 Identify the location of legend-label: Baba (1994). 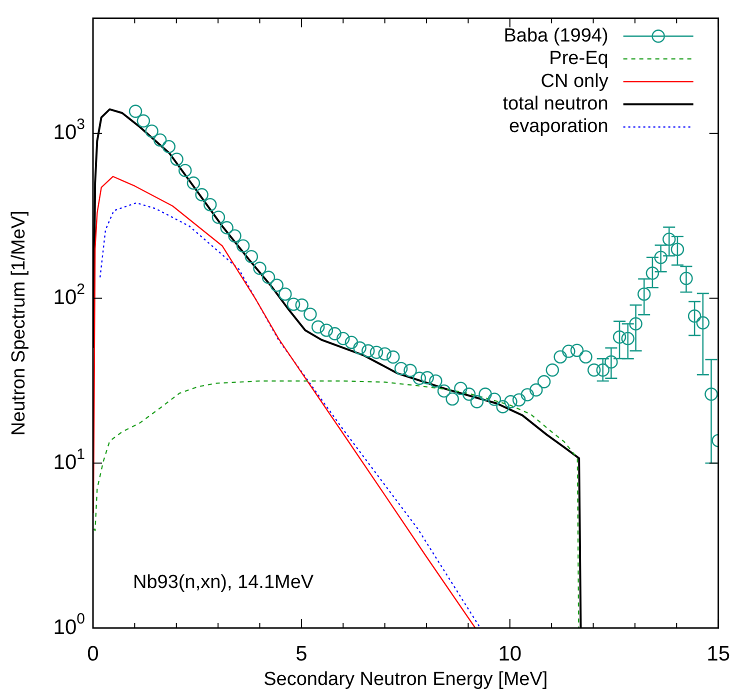
(556, 35).